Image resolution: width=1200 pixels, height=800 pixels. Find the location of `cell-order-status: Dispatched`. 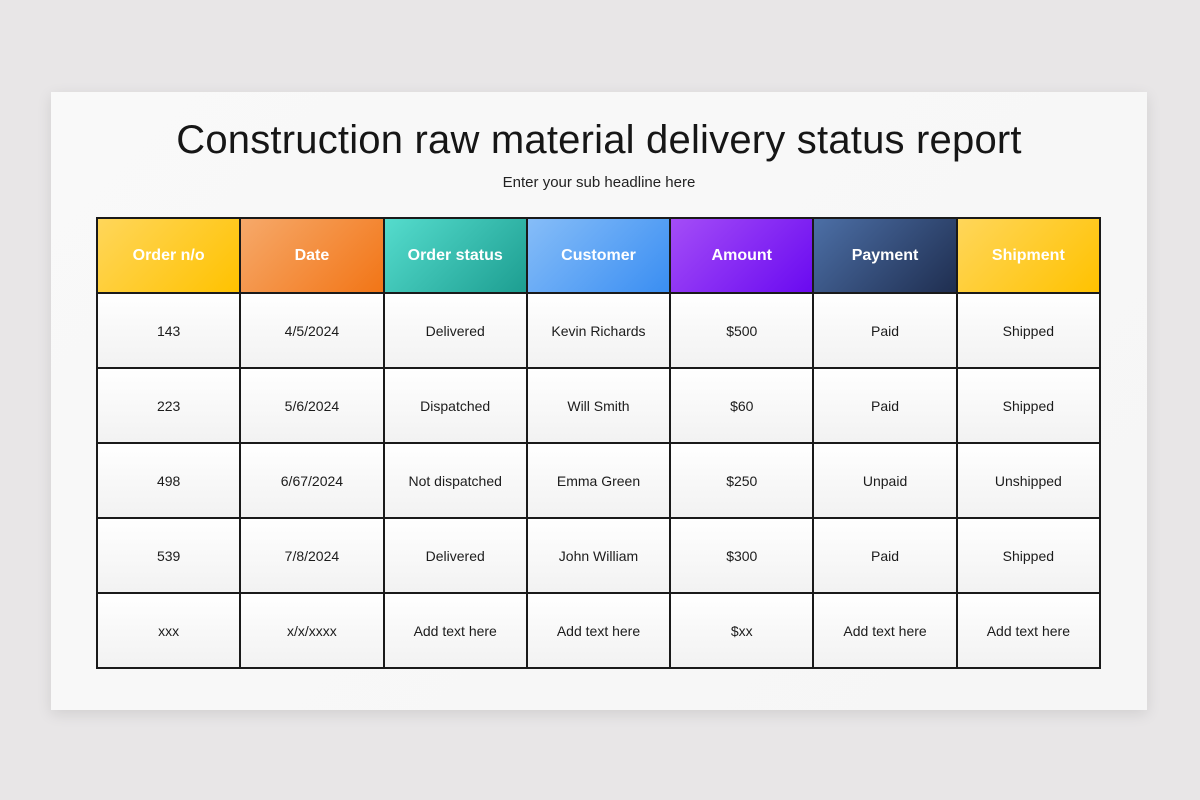

cell-order-status: Dispatched is located at coordinates (455, 405).